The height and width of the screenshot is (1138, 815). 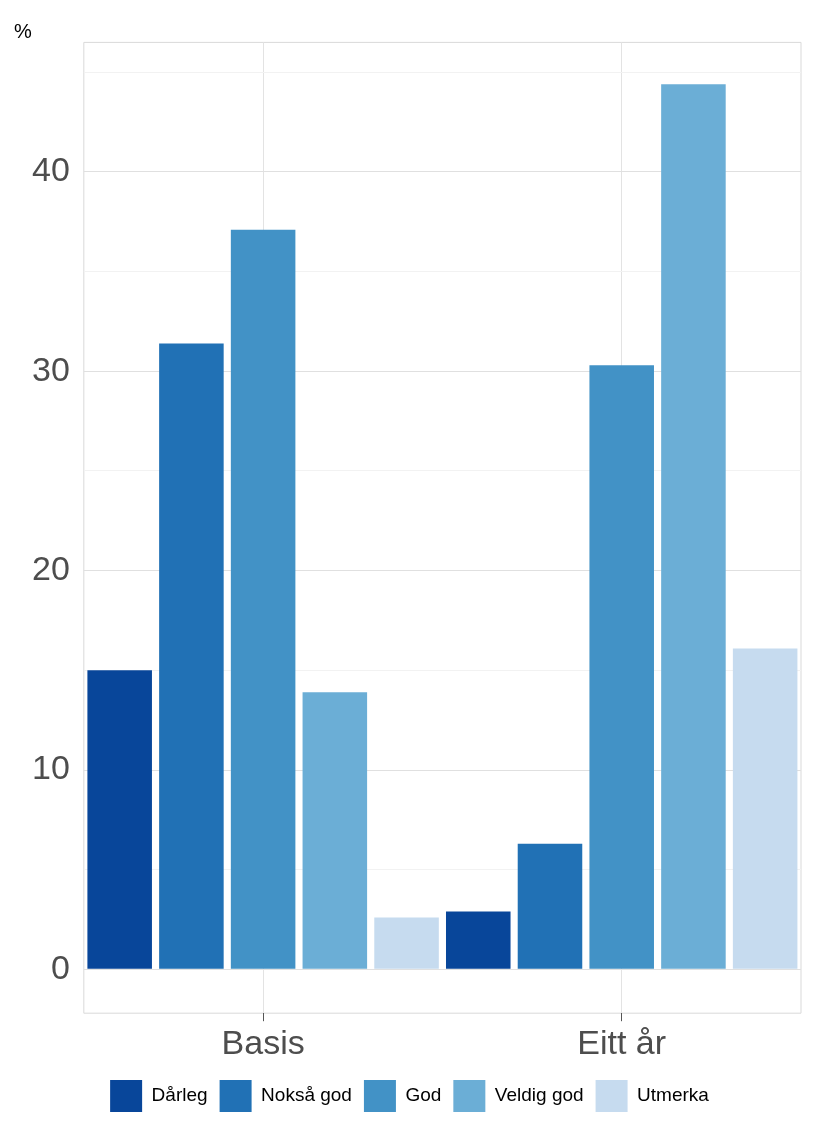 I want to click on x-tick-label: Eitt år, so click(x=622, y=1041).